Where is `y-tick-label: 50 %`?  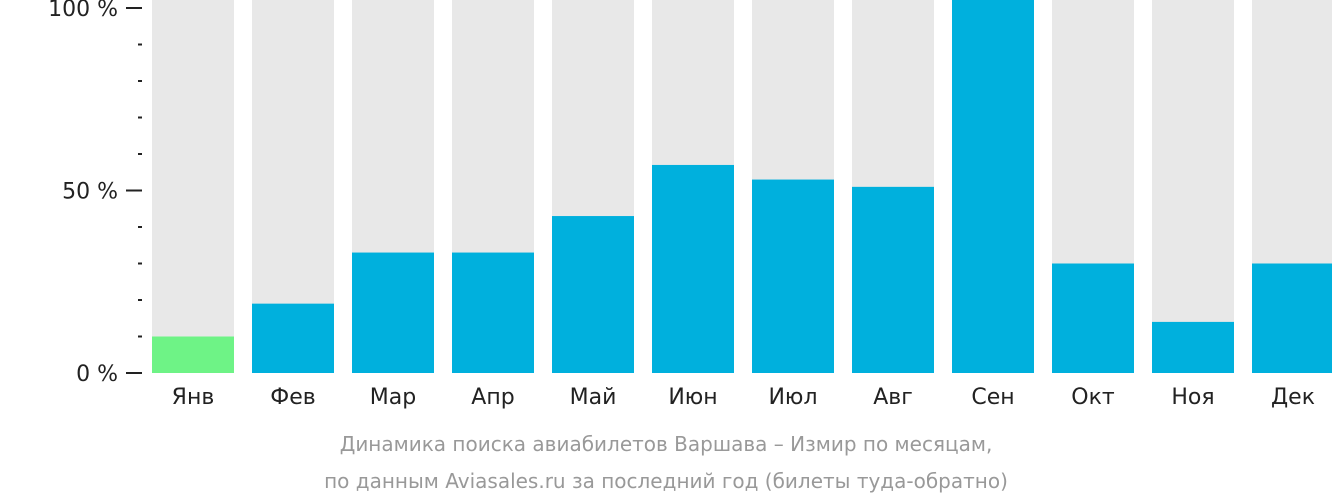 y-tick-label: 50 % is located at coordinates (90, 192).